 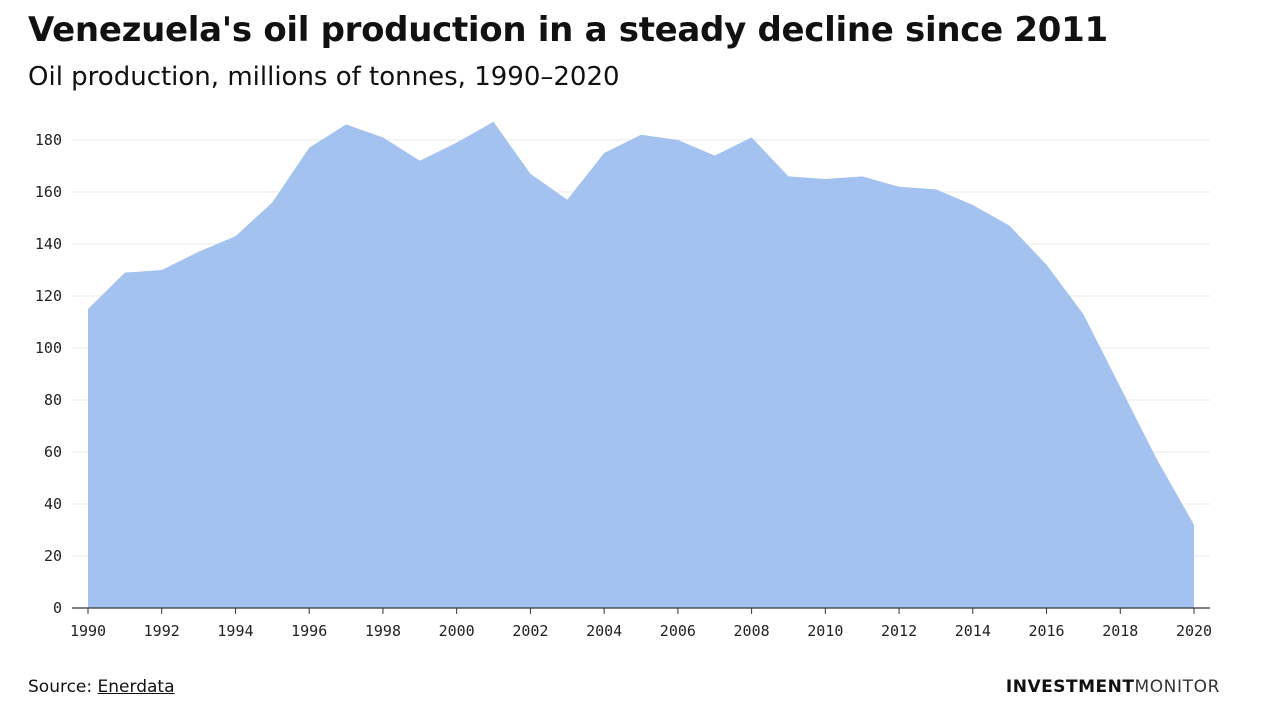 What do you see at coordinates (88, 631) in the screenshot?
I see `x-tick-label: 1990` at bounding box center [88, 631].